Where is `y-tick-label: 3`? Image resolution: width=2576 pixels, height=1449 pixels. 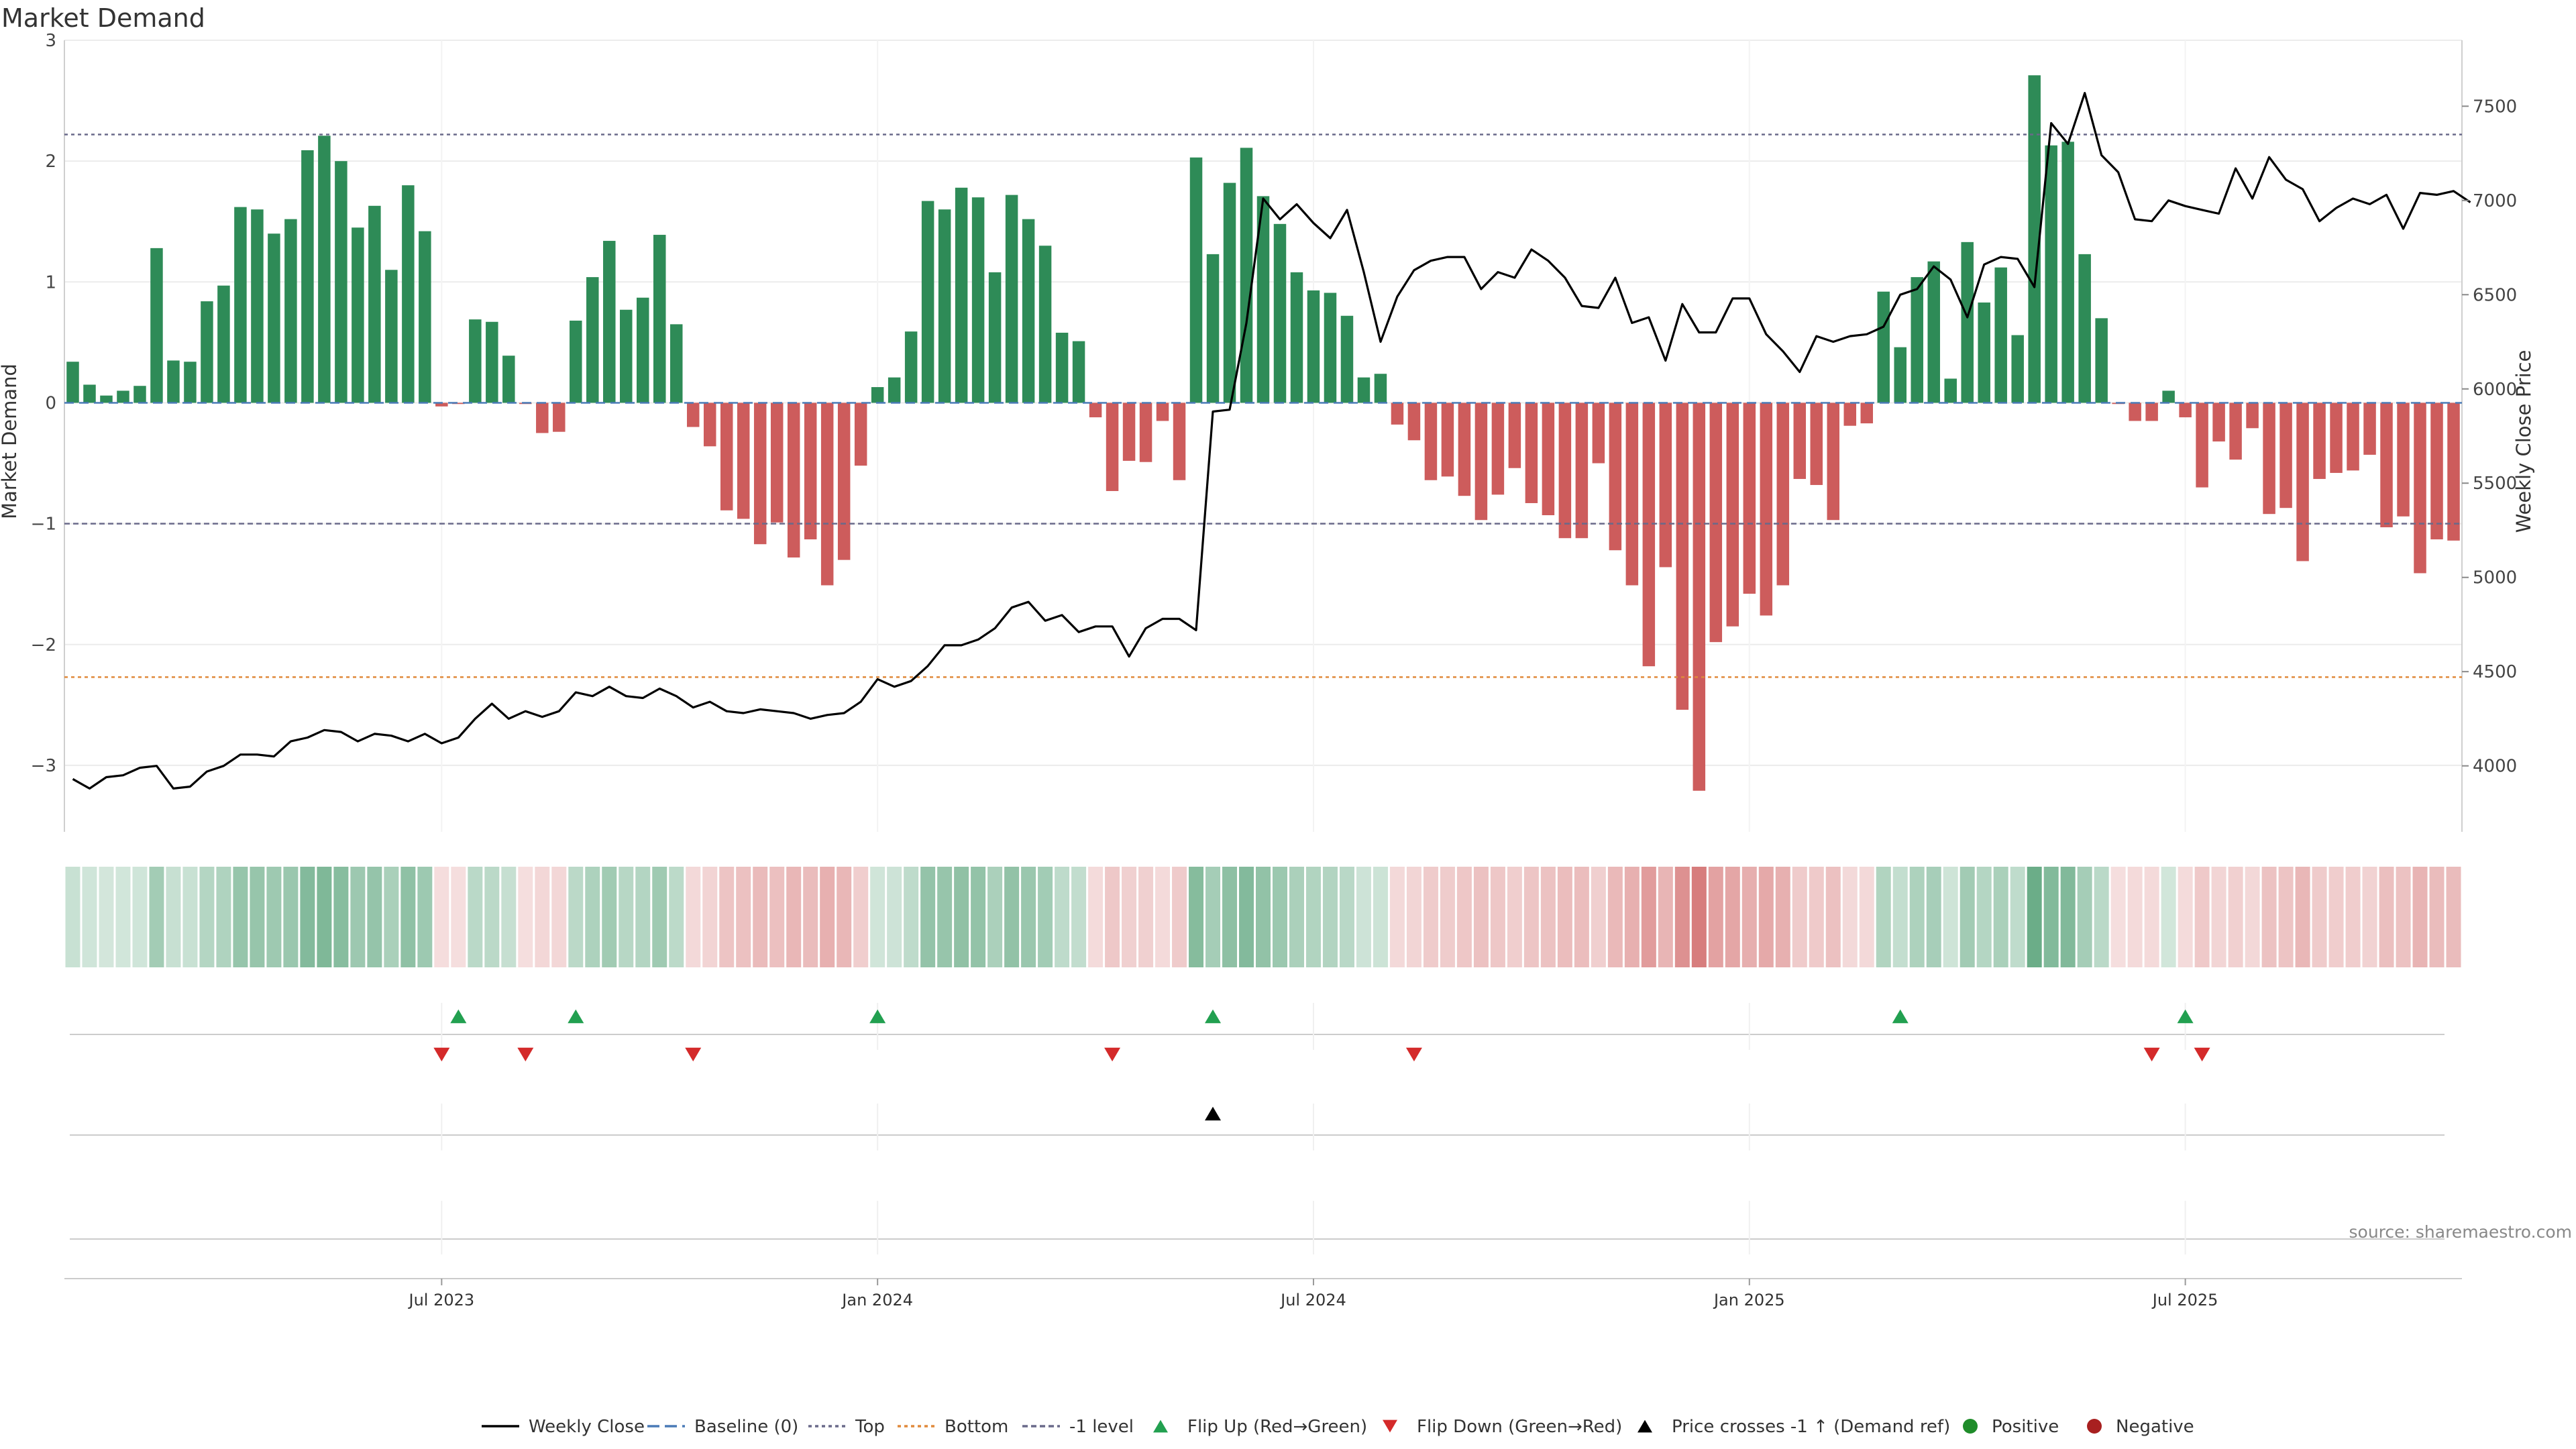 y-tick-label: 3 is located at coordinates (50, 41).